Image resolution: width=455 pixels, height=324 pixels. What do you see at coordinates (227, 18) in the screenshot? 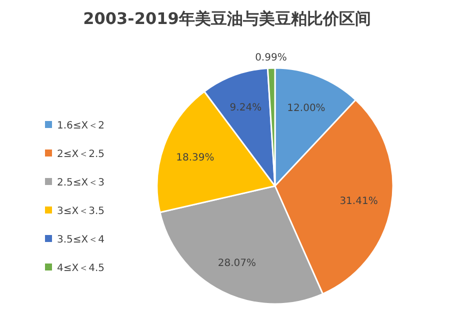
I see `chart-title: 2003-2019年美豆油与美豆粕比价区间` at bounding box center [227, 18].